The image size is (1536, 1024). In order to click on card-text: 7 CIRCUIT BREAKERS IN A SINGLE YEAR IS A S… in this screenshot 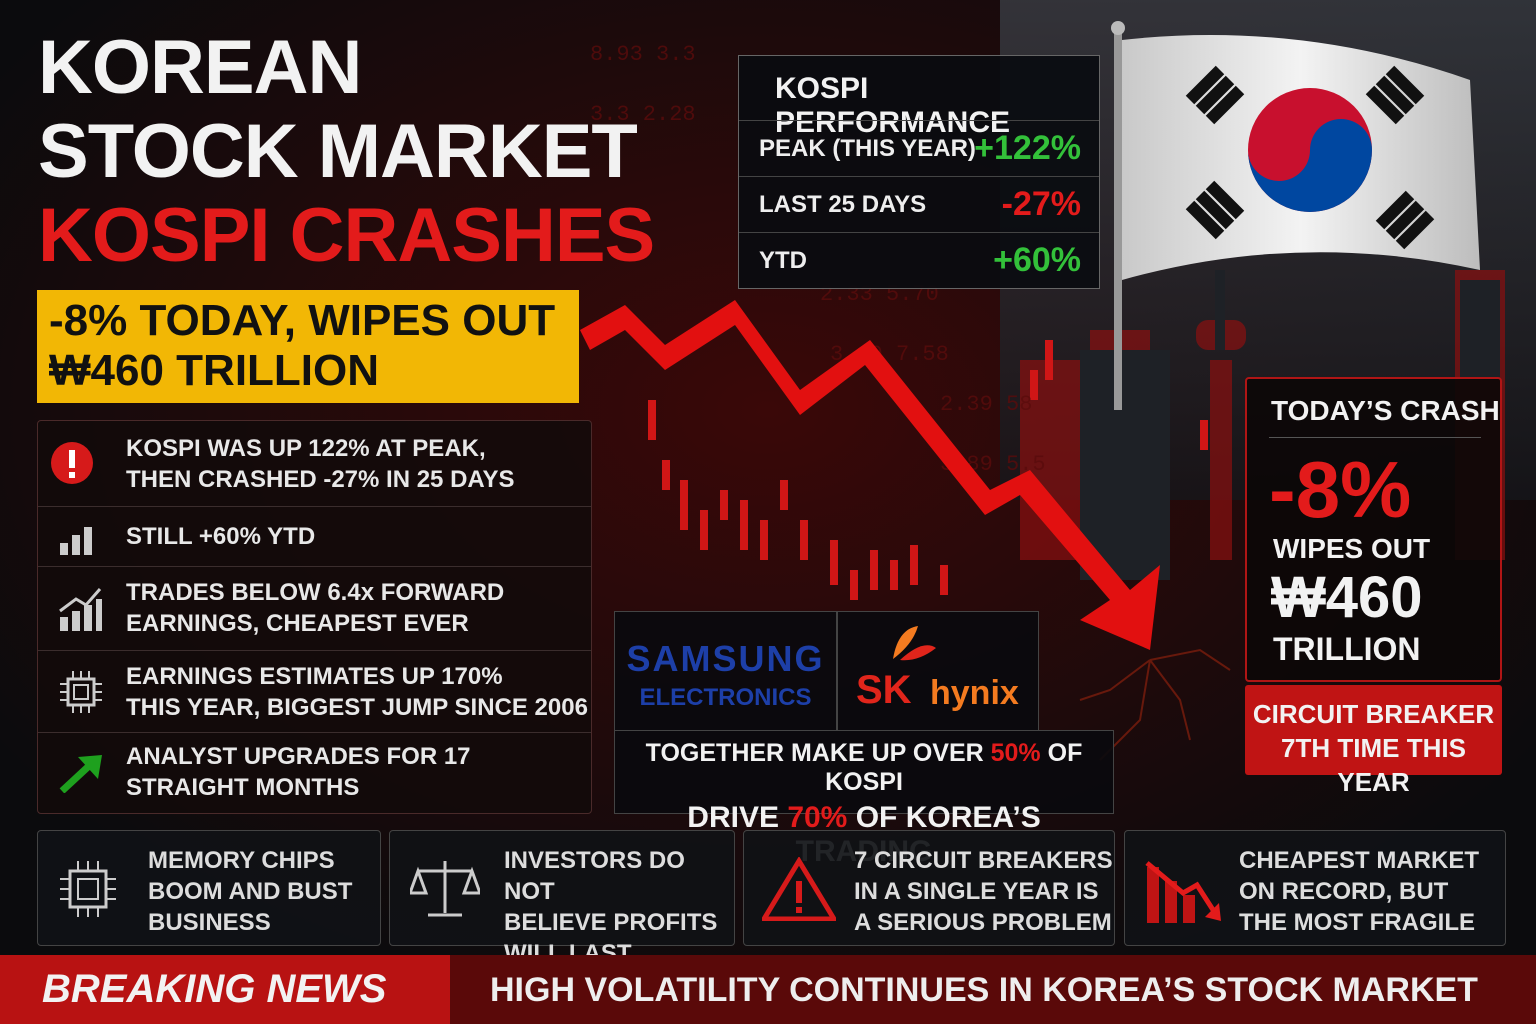, I will do `click(983, 891)`.